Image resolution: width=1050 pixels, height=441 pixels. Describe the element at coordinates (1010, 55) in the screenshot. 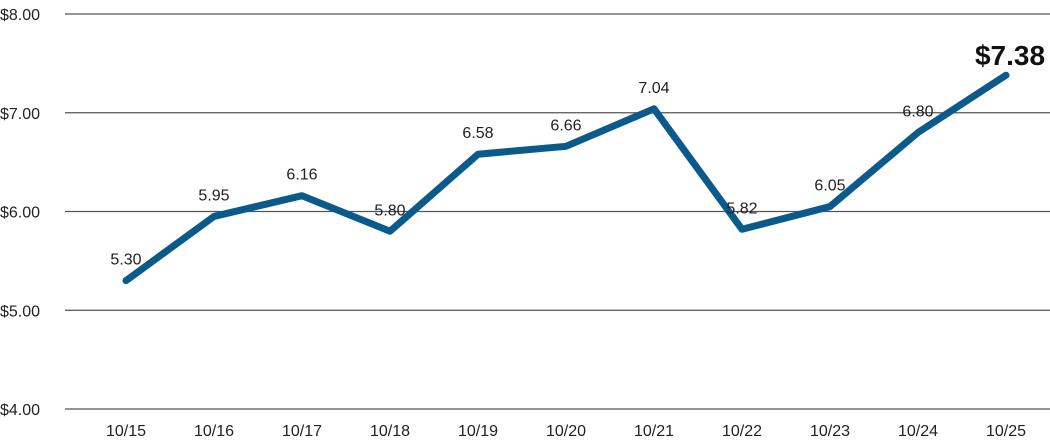

I see `data-label: $7.38` at that location.